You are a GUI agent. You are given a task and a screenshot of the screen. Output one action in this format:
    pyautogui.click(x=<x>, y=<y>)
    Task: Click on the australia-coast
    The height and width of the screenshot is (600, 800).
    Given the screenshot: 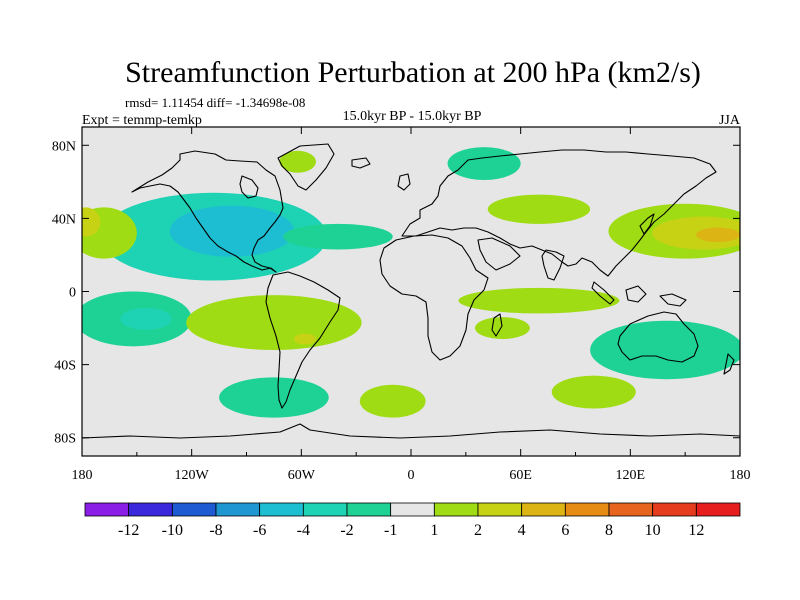 What is the action you would take?
    pyautogui.click(x=658, y=337)
    